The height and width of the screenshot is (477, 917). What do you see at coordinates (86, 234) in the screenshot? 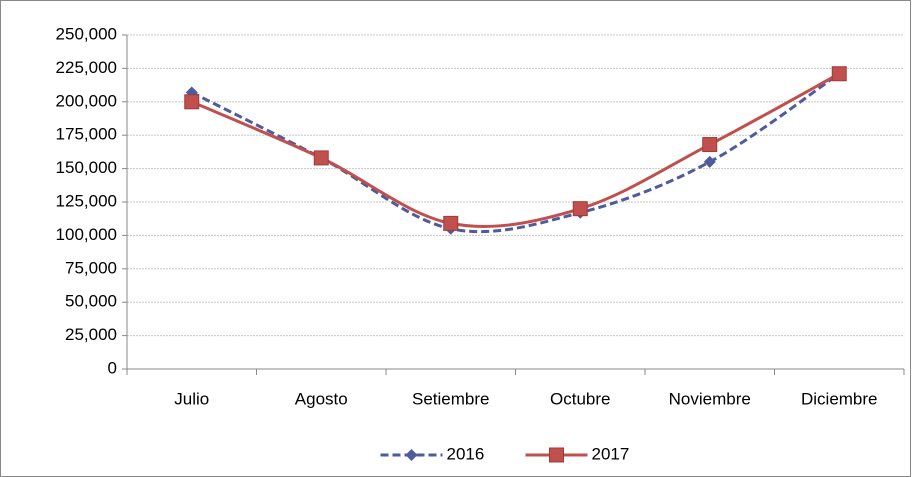
I see `y-tick-label: 100,000` at bounding box center [86, 234].